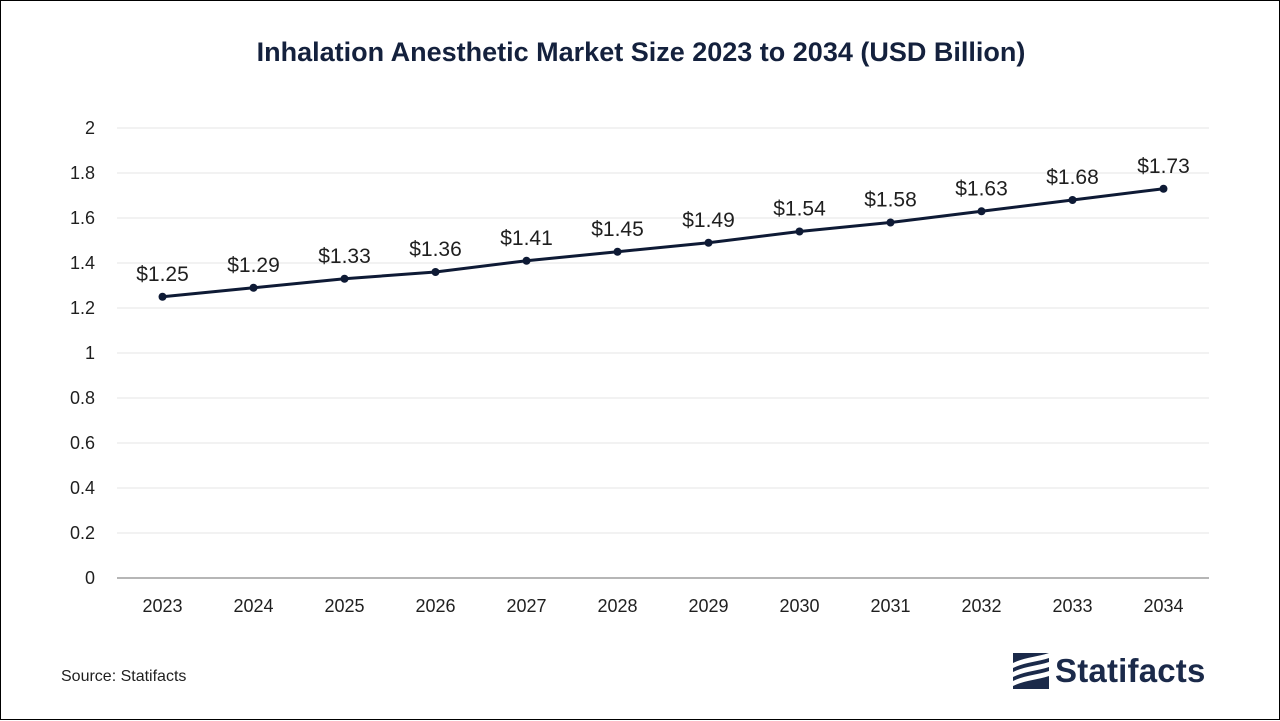 The height and width of the screenshot is (721, 1280). What do you see at coordinates (526, 606) in the screenshot?
I see `x-tick-label: 2027` at bounding box center [526, 606].